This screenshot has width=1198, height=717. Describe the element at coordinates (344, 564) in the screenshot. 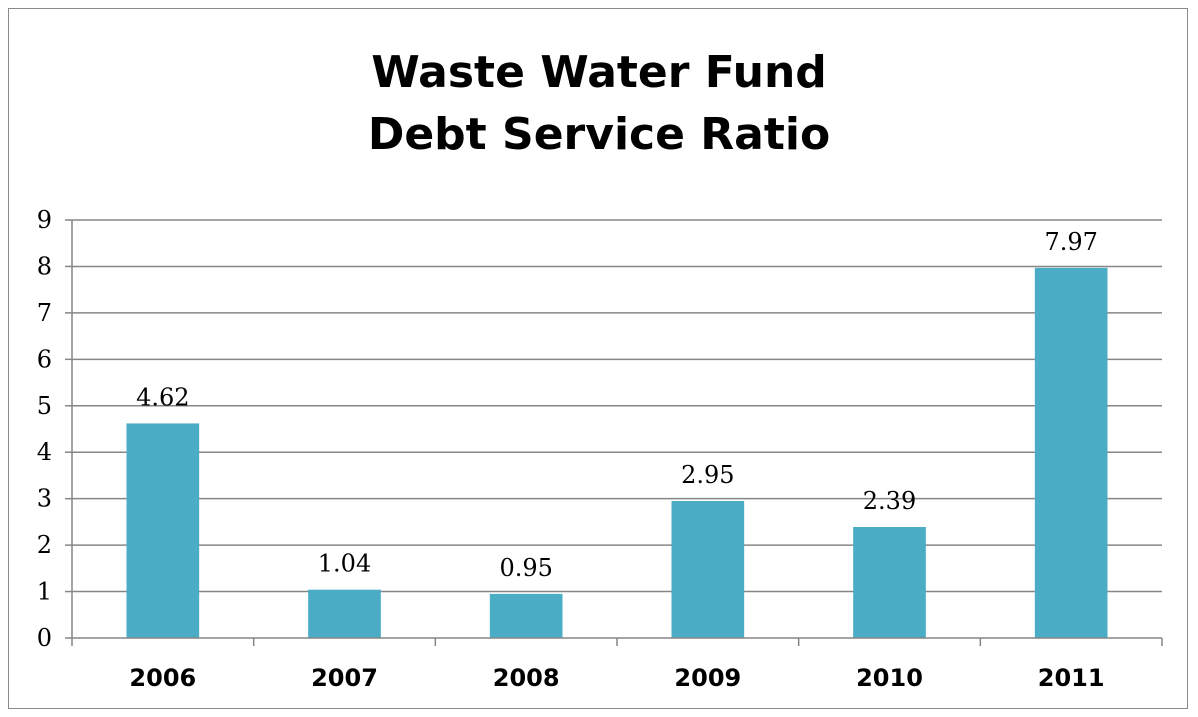

I see `data-label-2007: 1.04` at that location.